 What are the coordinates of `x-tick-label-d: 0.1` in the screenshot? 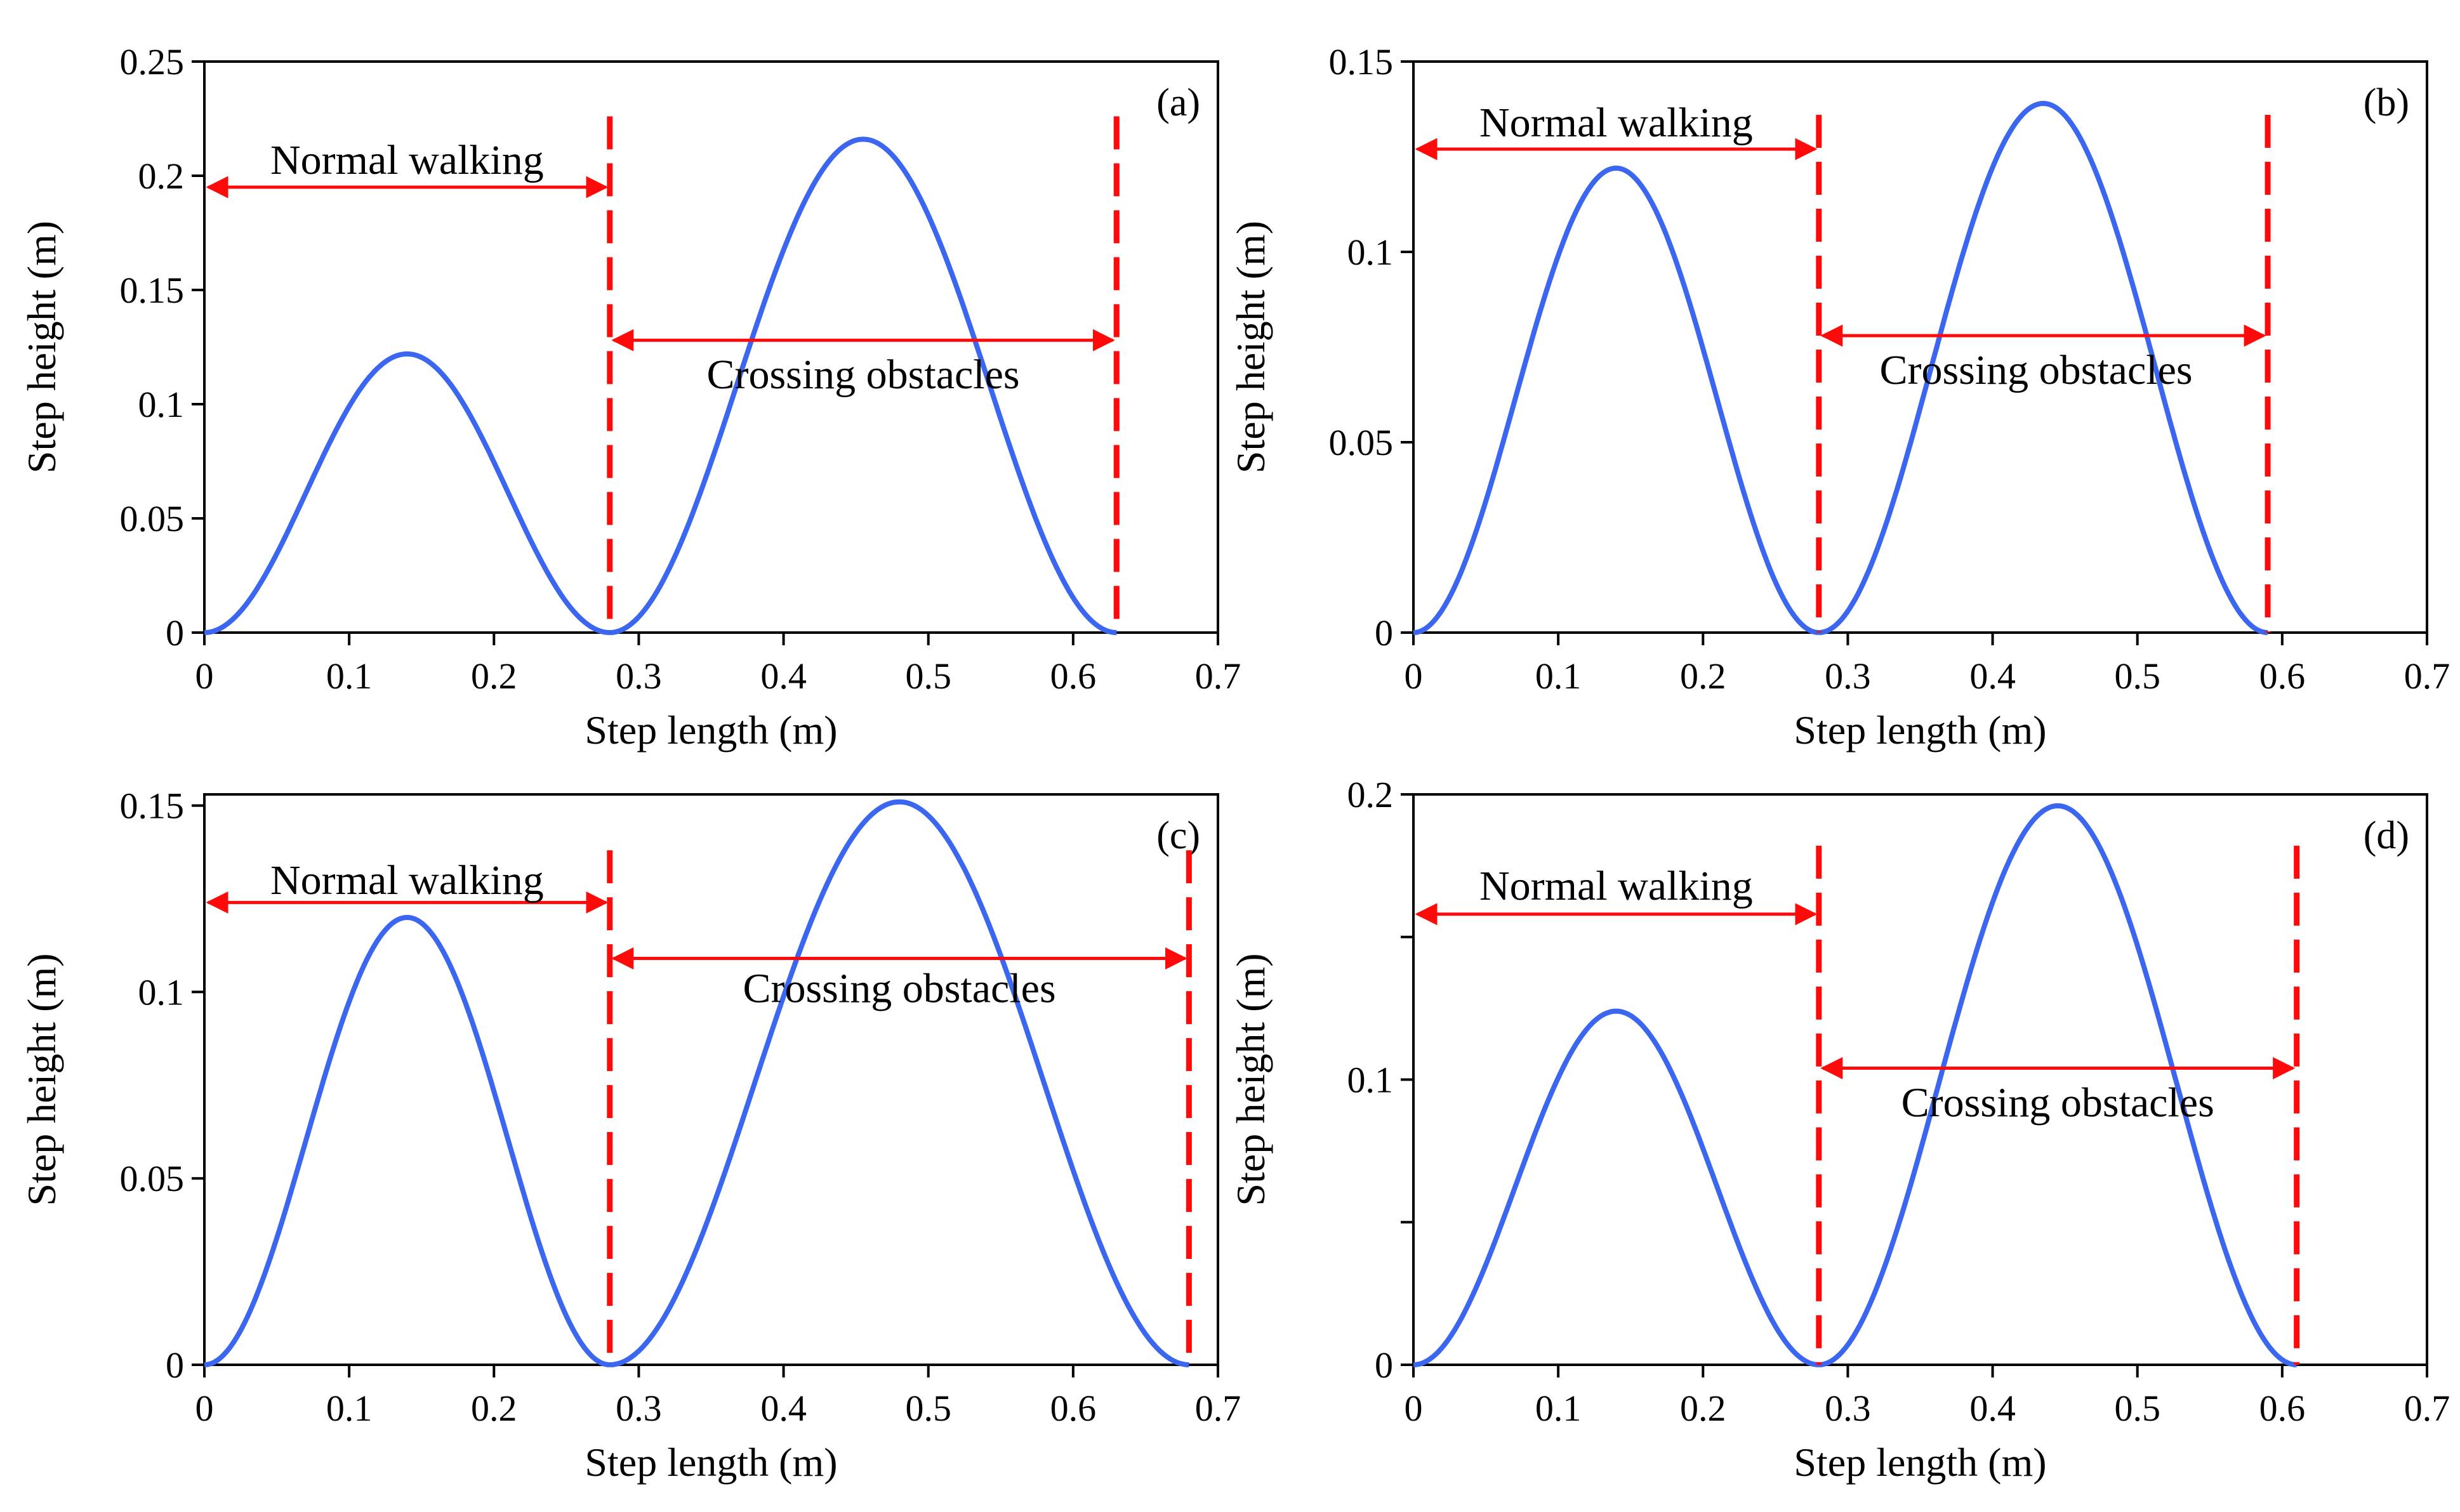 It's located at (1558, 1408).